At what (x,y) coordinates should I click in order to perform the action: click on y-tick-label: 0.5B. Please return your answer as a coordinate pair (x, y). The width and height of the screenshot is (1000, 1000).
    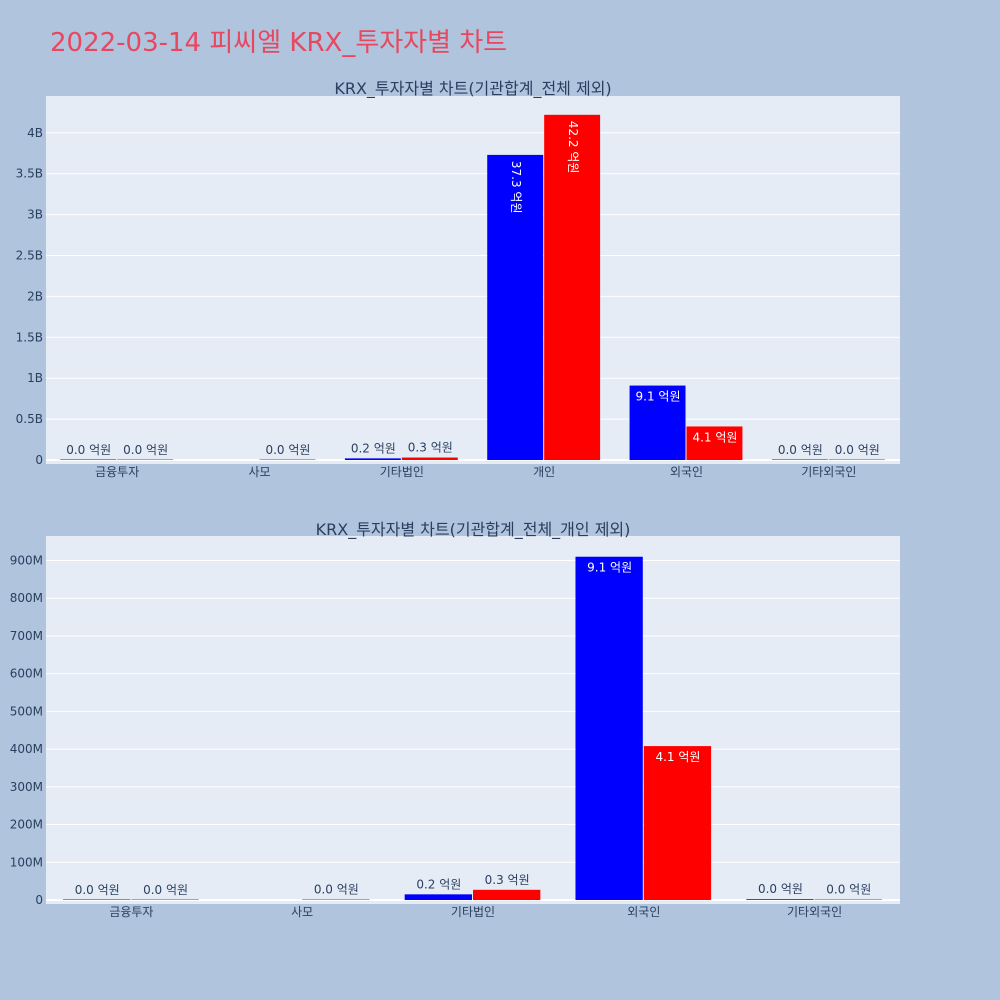
    Looking at the image, I should click on (29, 419).